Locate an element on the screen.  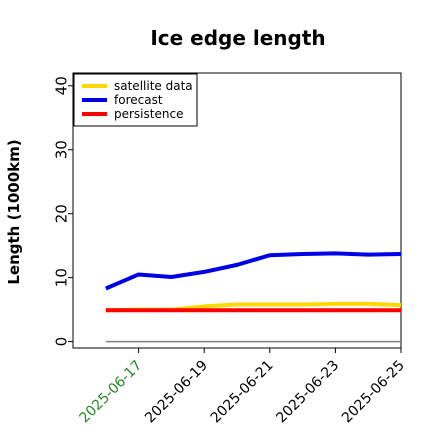
legend-label: persistence is located at coordinates (148, 114).